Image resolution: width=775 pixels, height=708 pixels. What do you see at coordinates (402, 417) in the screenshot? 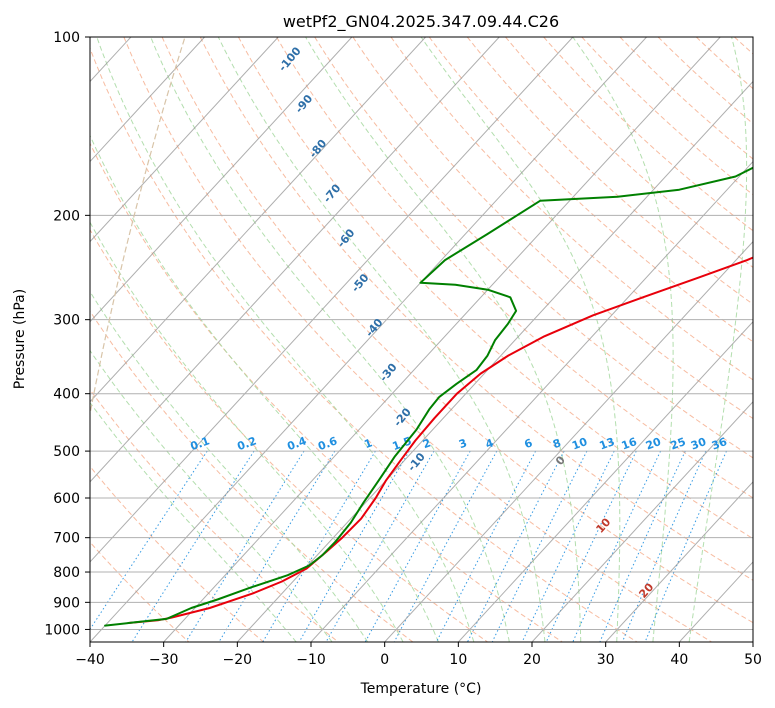
I see `moist-adiabat-label: -20` at bounding box center [402, 417].